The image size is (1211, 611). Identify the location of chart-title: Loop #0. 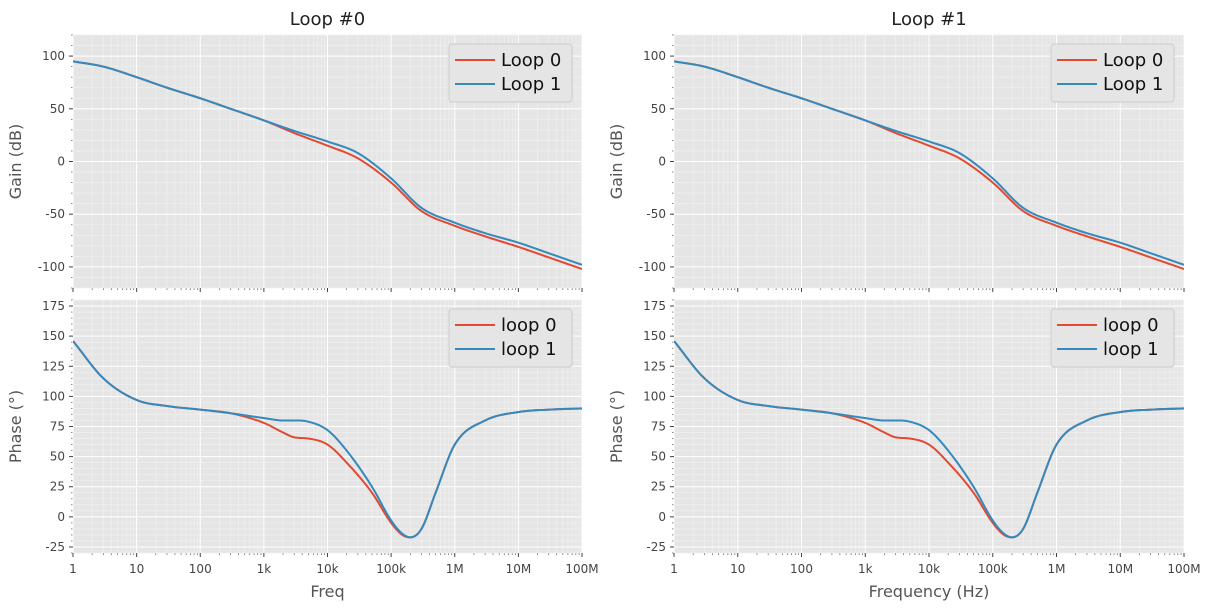
(327, 19).